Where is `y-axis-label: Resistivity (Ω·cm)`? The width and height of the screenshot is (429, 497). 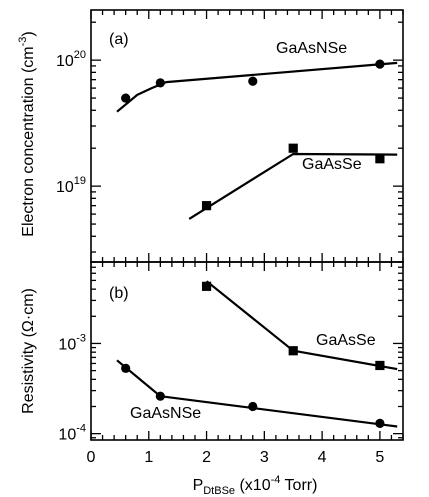
y-axis-label: Resistivity (Ω·cm) is located at coordinates (28, 351).